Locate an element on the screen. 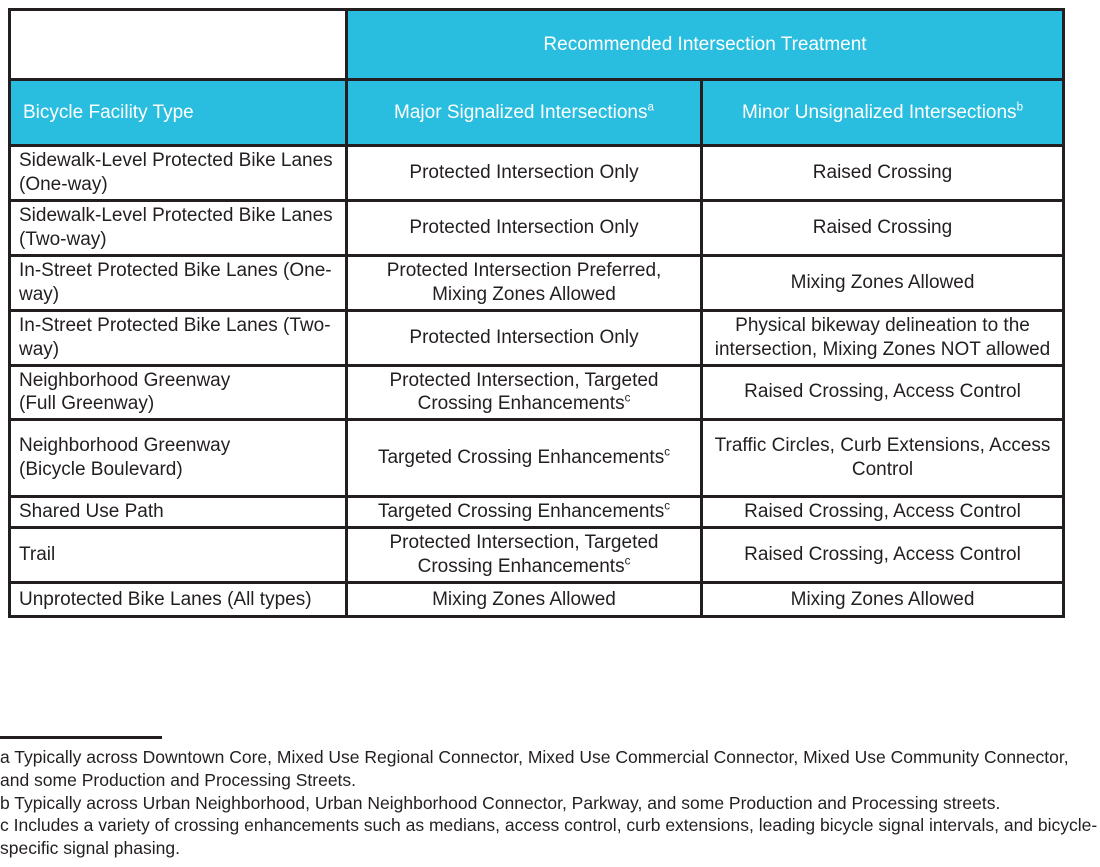 This screenshot has width=1100, height=867. facility-cell: Shared Use Path is located at coordinates (178, 512).